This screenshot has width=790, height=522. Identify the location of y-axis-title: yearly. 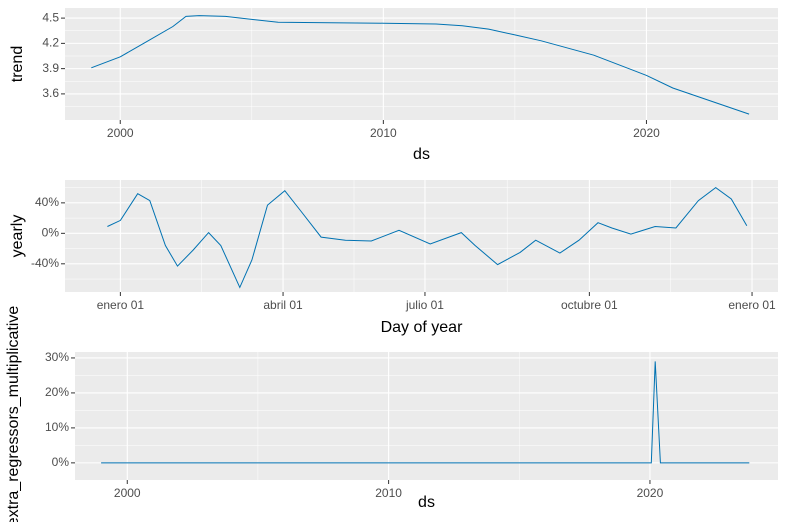
(17, 236).